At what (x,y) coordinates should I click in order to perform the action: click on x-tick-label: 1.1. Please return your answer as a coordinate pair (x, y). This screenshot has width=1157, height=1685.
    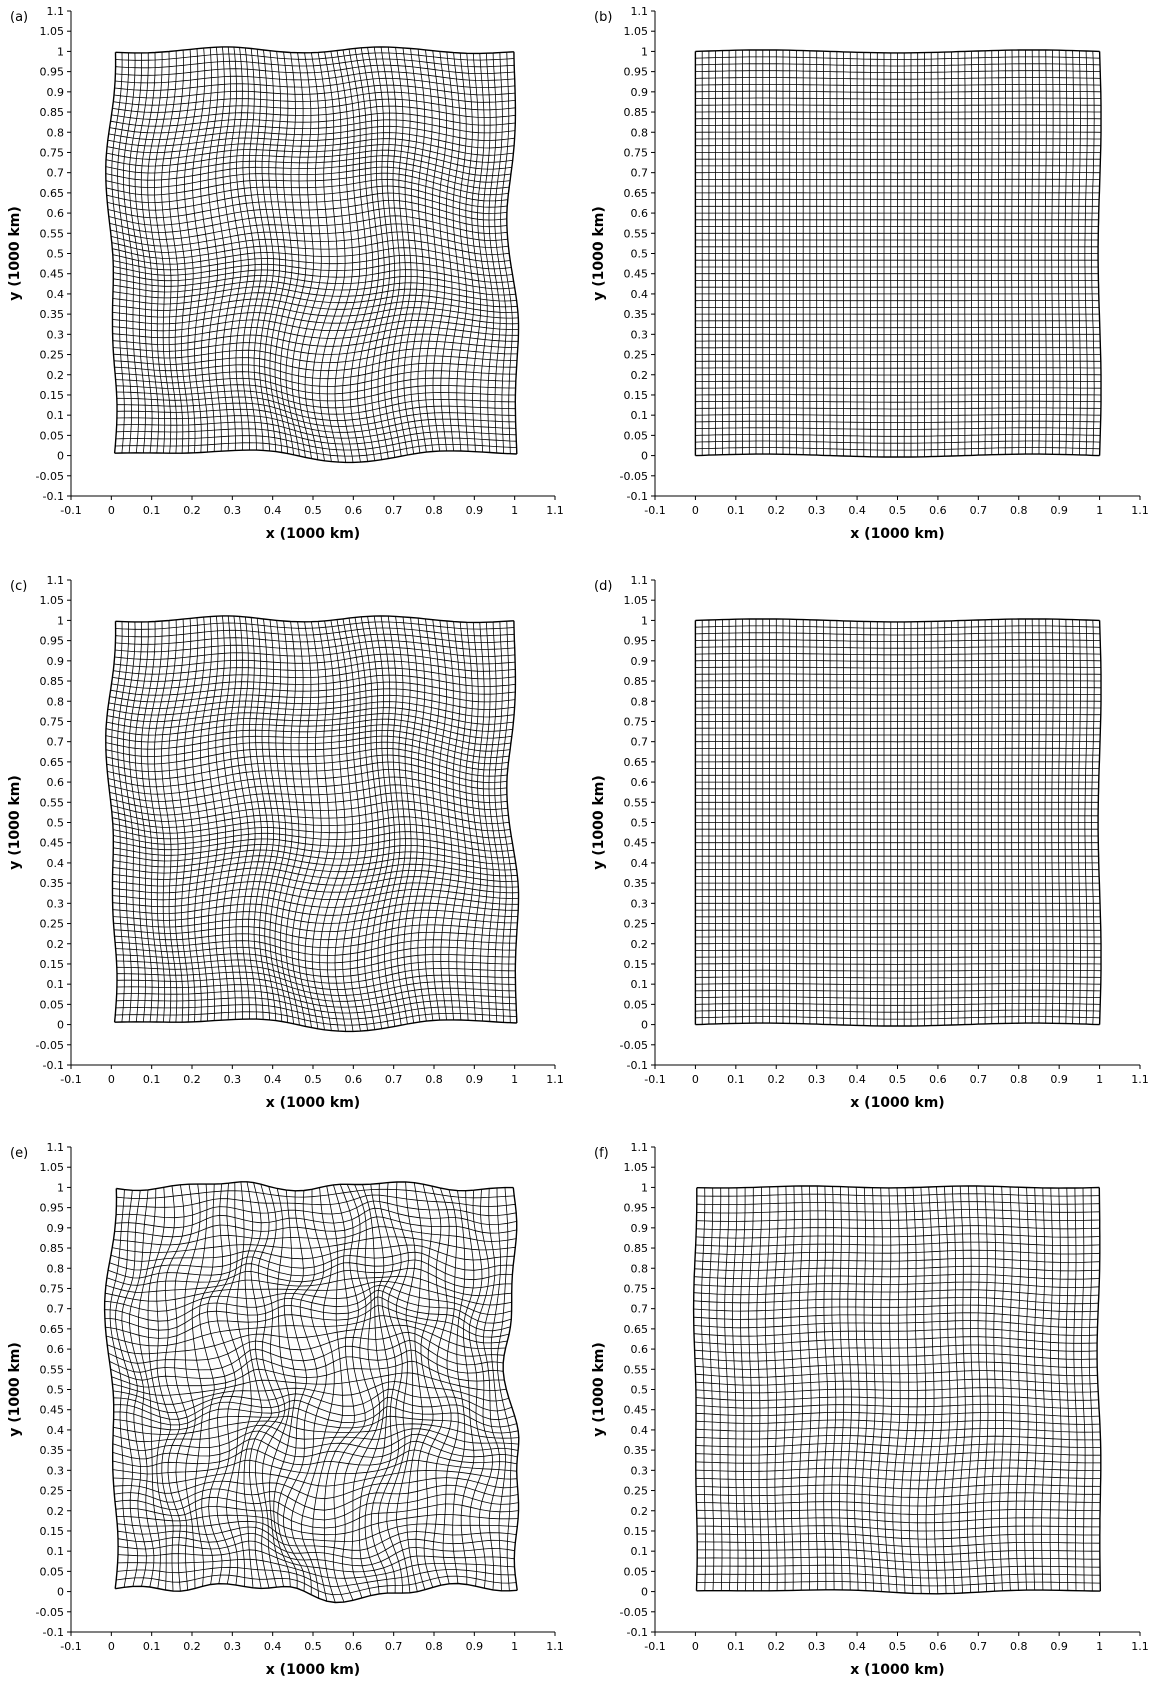
    Looking at the image, I should click on (555, 1079).